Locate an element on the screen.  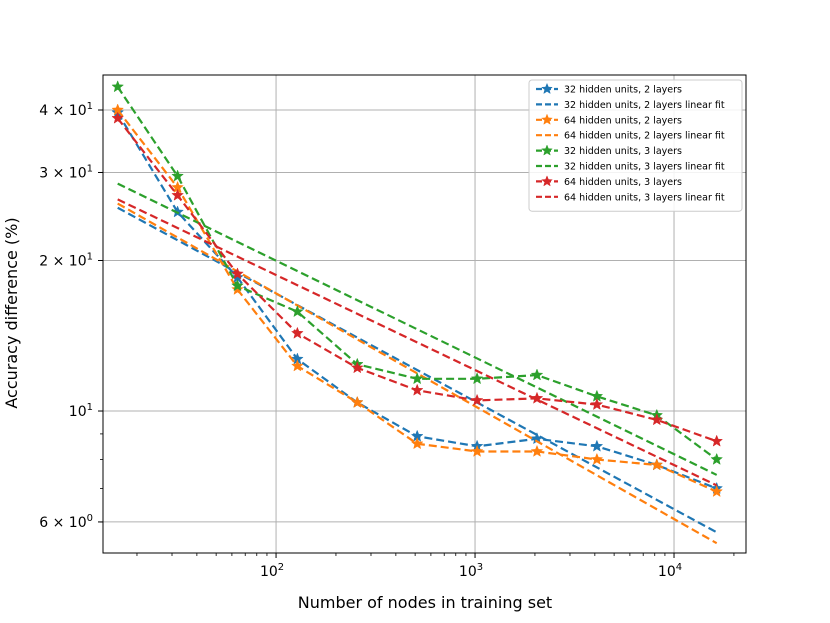
y-axis-label: Accuracy difference (%) is located at coordinates (11, 312).